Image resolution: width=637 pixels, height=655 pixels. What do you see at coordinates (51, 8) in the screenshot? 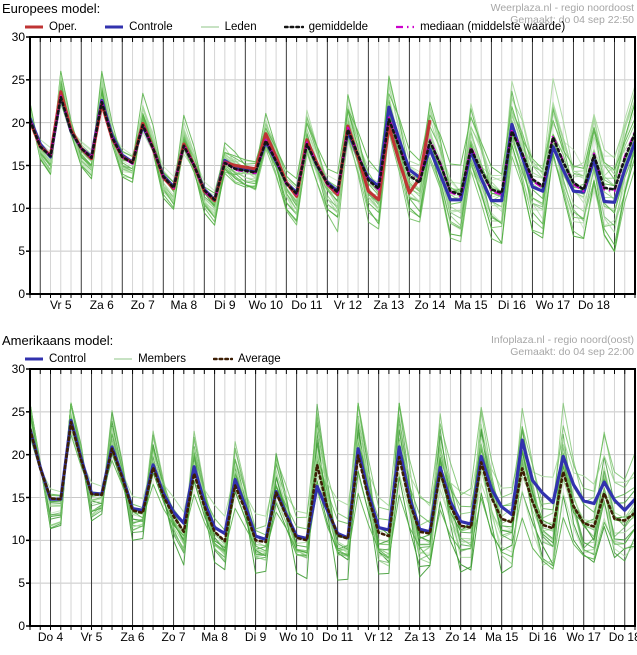
I see `page-title-eu: Europees model:` at bounding box center [51, 8].